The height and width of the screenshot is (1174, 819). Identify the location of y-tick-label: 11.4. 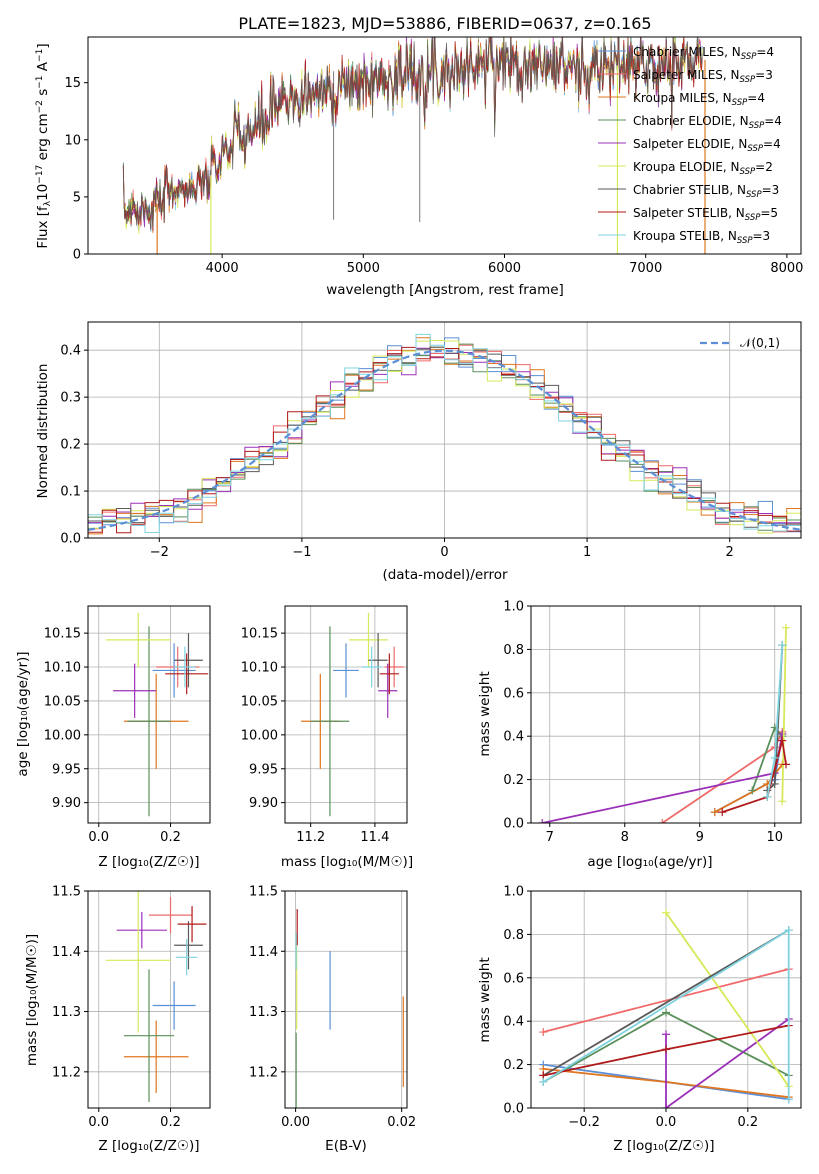
(263, 952).